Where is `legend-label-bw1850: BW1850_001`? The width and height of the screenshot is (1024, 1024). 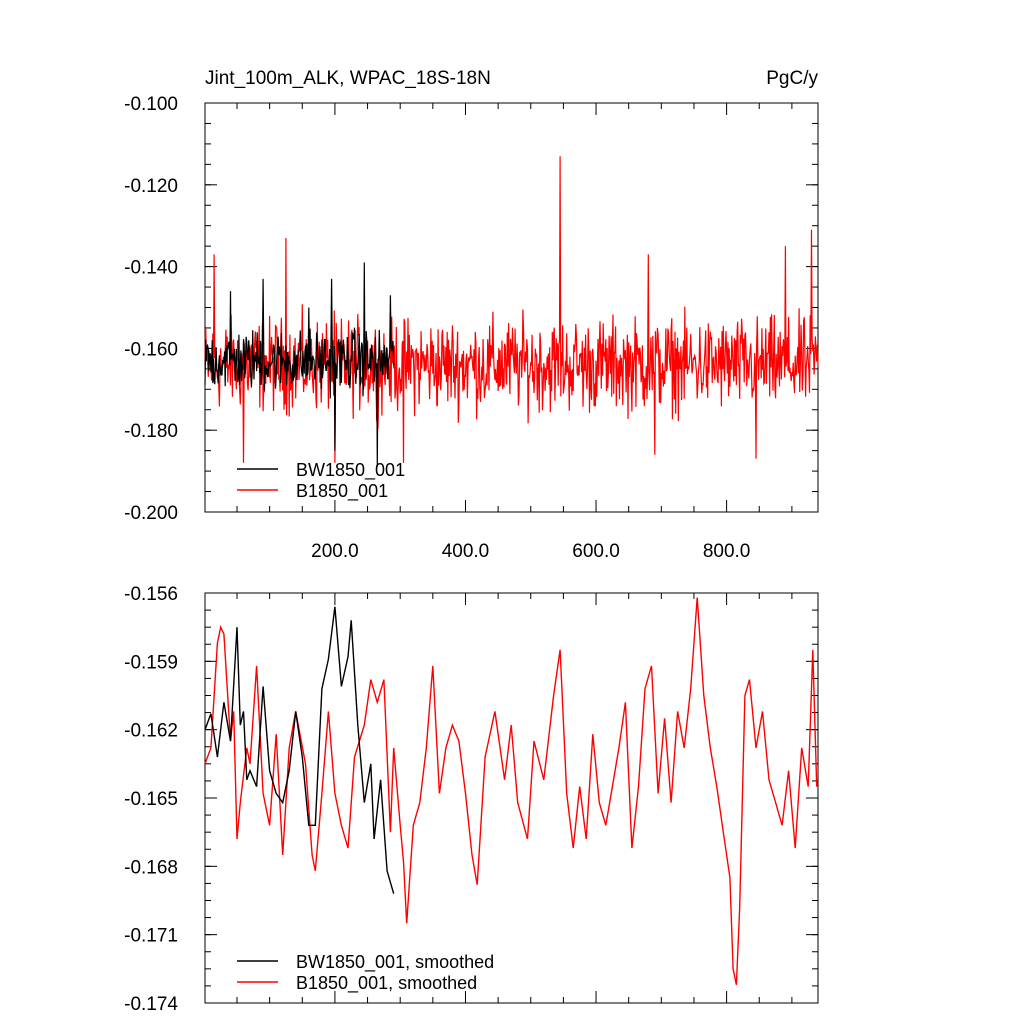 legend-label-bw1850: BW1850_001 is located at coordinates (350, 470).